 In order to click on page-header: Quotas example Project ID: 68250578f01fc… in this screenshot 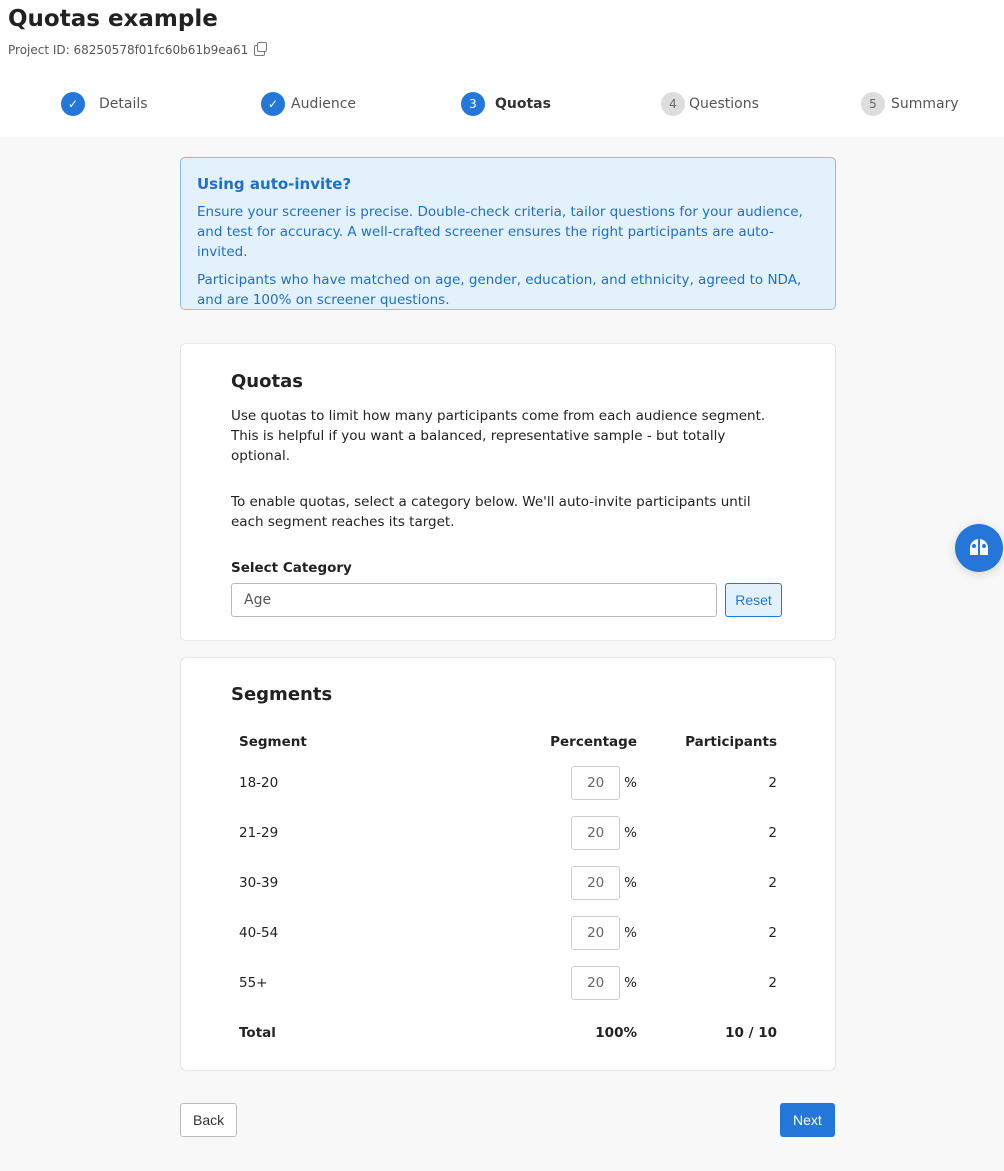, I will do `click(502, 68)`.